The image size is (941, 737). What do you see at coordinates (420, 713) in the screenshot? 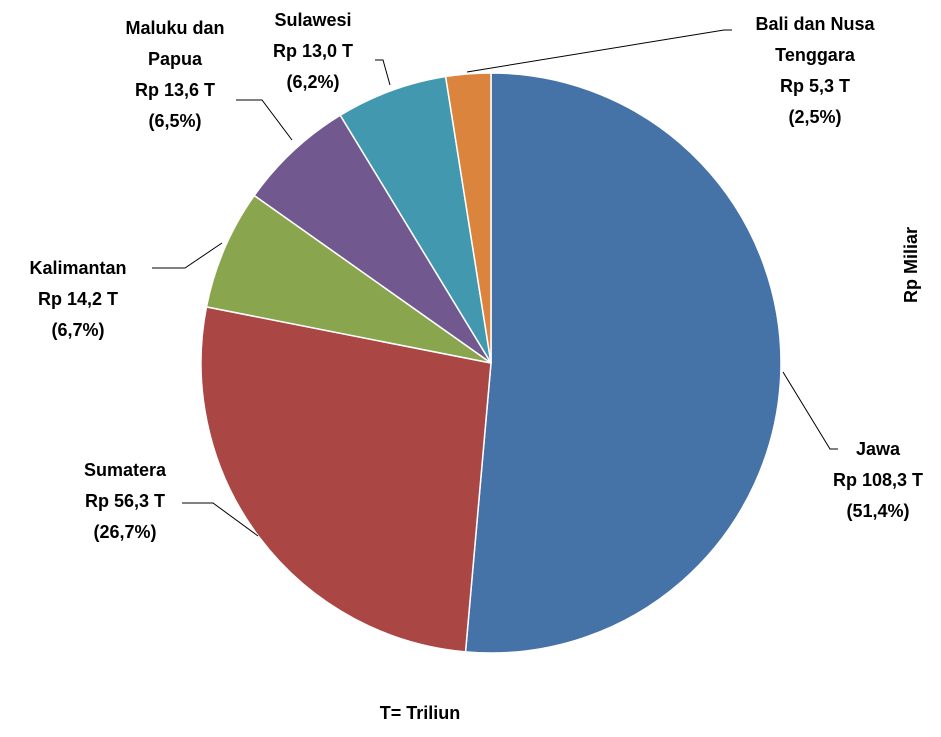
I see `footnote: T= Triliun` at bounding box center [420, 713].